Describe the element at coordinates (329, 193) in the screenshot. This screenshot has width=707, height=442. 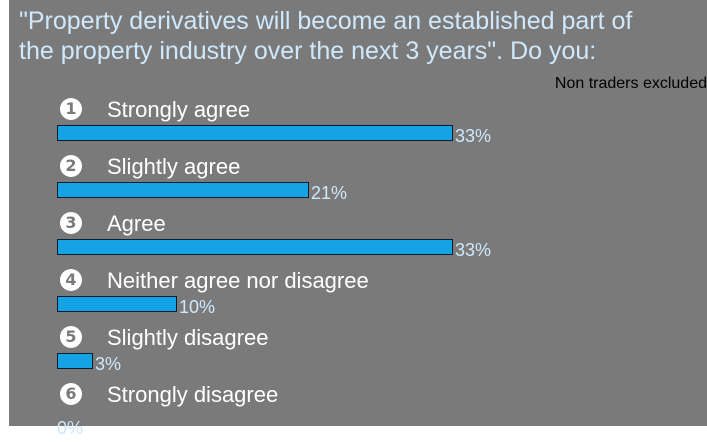
I see `option-percent: 21%` at that location.